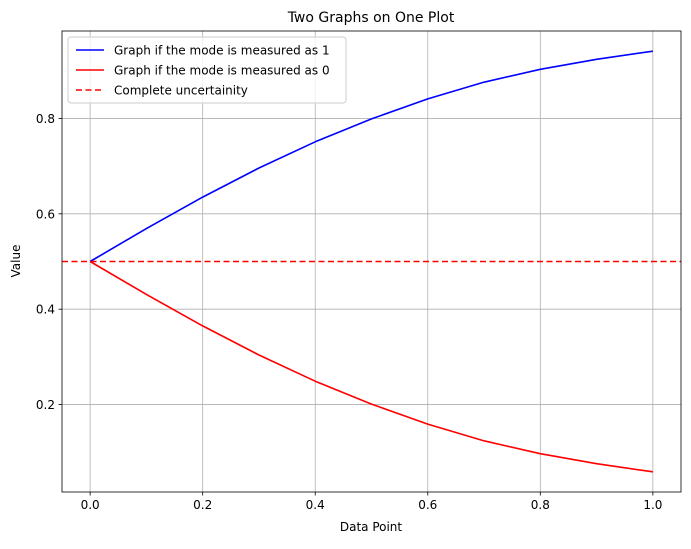 The width and height of the screenshot is (691, 549). What do you see at coordinates (222, 71) in the screenshot?
I see `legend-label-1: Graph if the mode is measured as 0` at bounding box center [222, 71].